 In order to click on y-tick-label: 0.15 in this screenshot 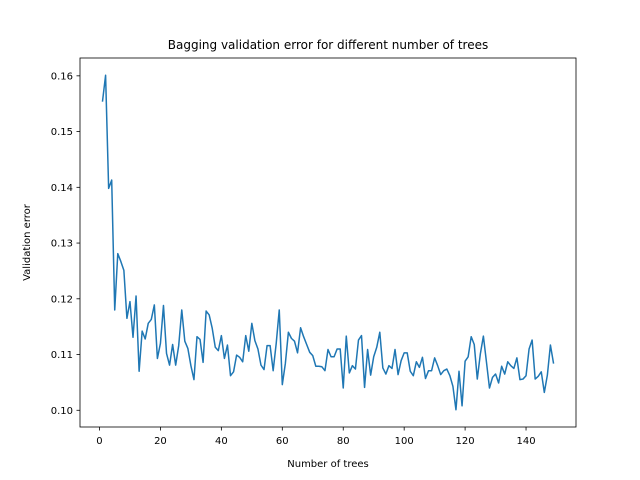, I will do `click(62, 132)`.